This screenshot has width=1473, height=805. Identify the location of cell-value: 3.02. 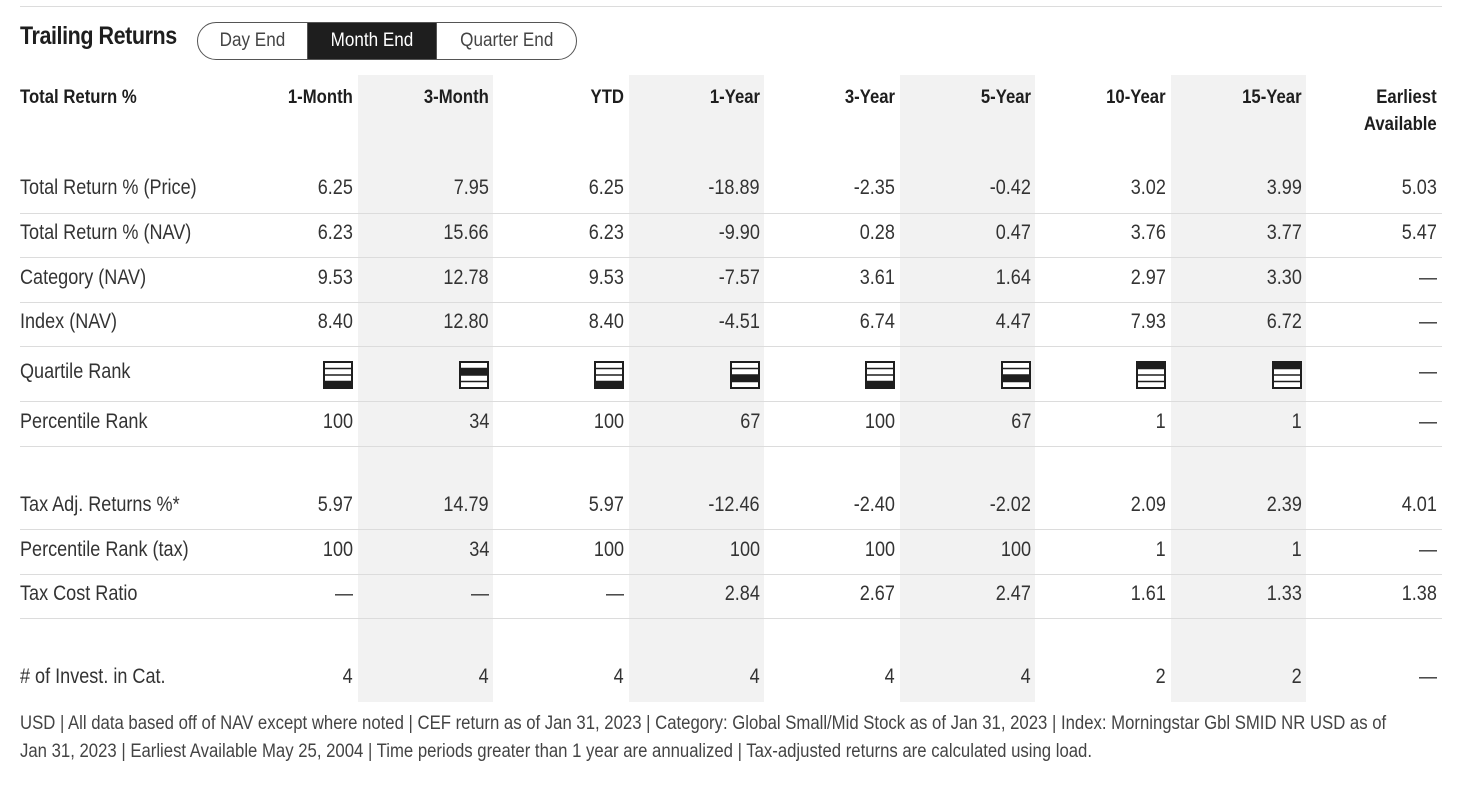
(1148, 187).